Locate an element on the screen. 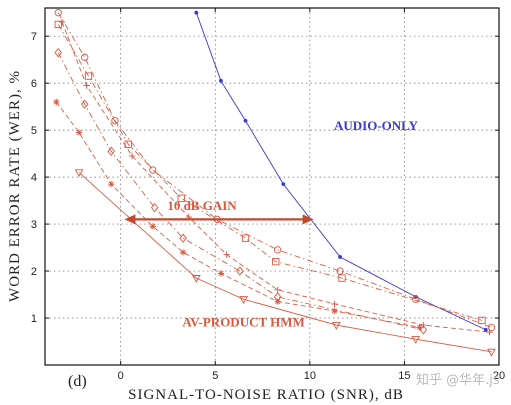  y-tick-label: 6 is located at coordinates (34, 84).